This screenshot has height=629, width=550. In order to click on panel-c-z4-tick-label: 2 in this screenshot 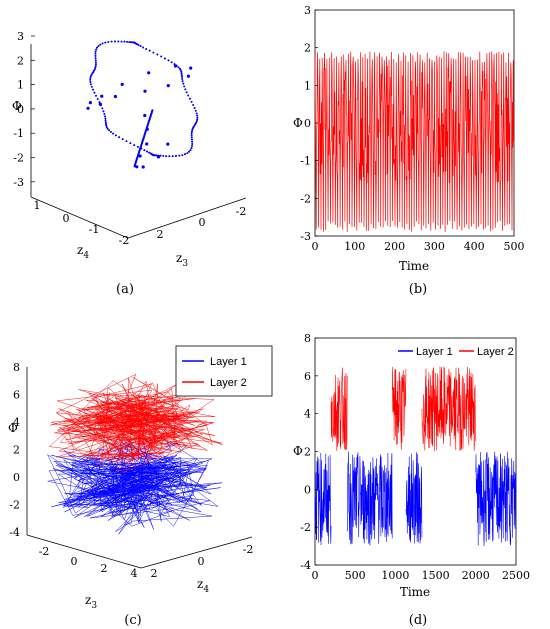, I will do `click(154, 573)`.